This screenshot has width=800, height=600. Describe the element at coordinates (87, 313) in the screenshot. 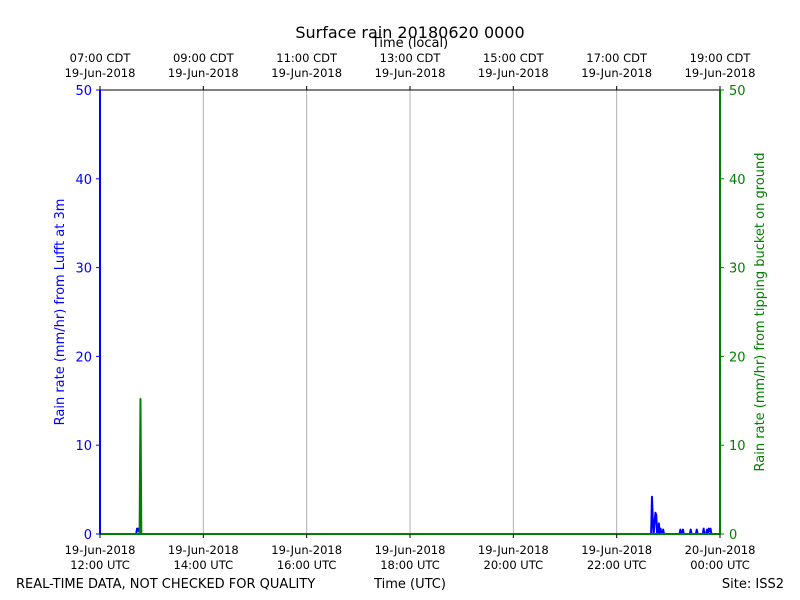

I see `left-y-ticks: 0 10 20 30 40 50` at that location.